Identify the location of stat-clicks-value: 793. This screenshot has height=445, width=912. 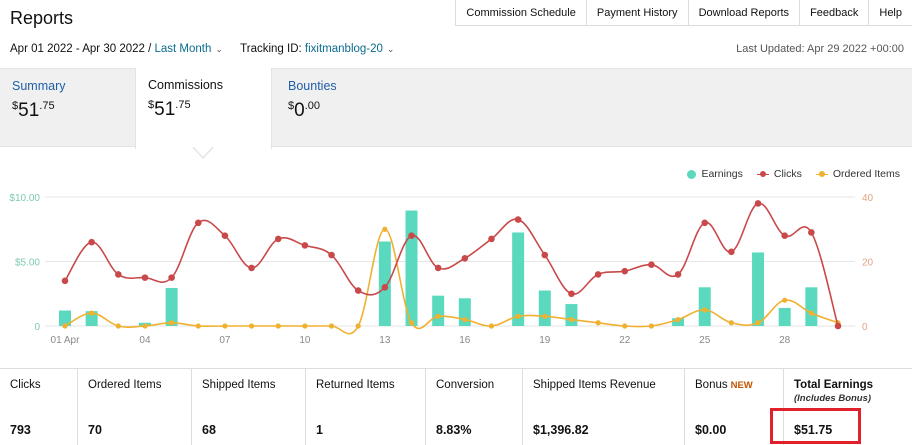
(20, 430).